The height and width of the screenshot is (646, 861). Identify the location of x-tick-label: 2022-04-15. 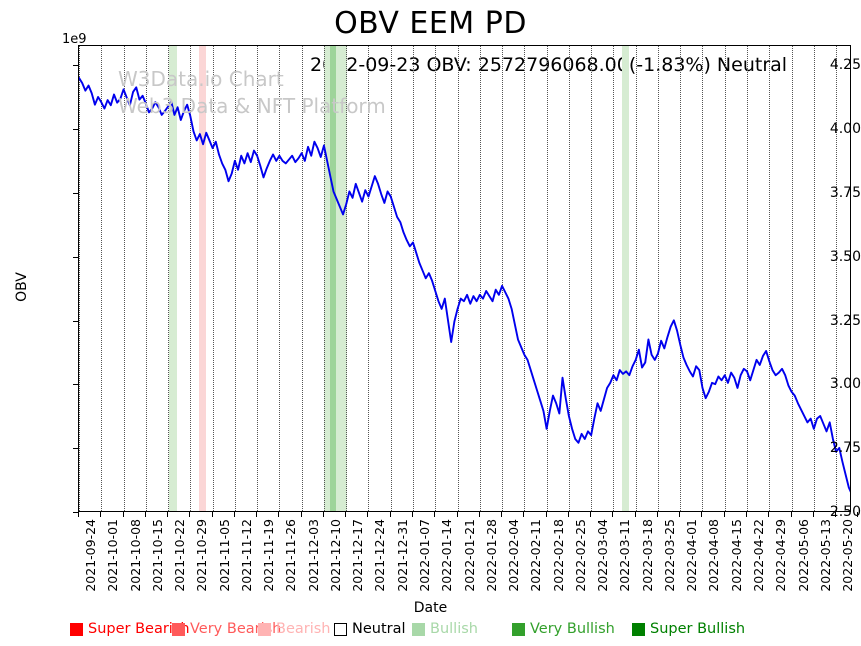
(736, 555).